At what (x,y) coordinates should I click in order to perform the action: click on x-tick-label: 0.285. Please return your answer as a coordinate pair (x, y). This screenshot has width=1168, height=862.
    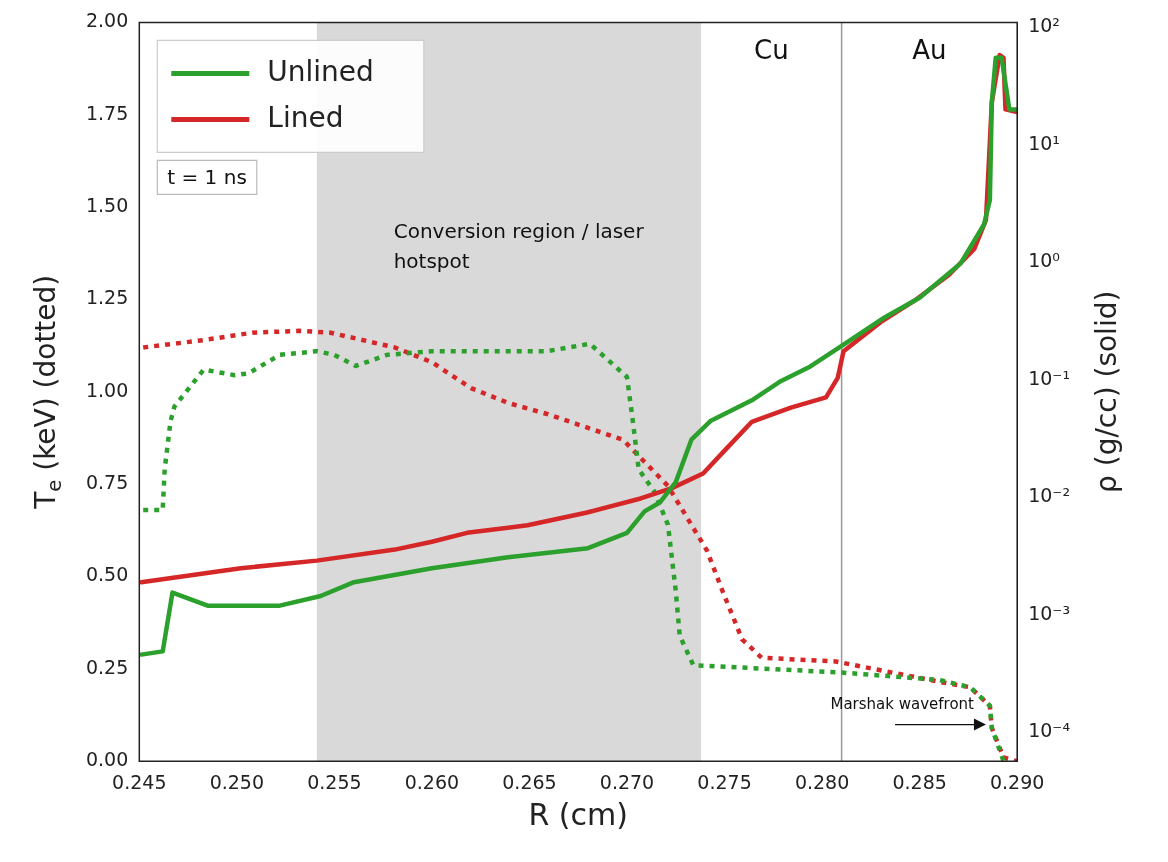
    Looking at the image, I should click on (919, 781).